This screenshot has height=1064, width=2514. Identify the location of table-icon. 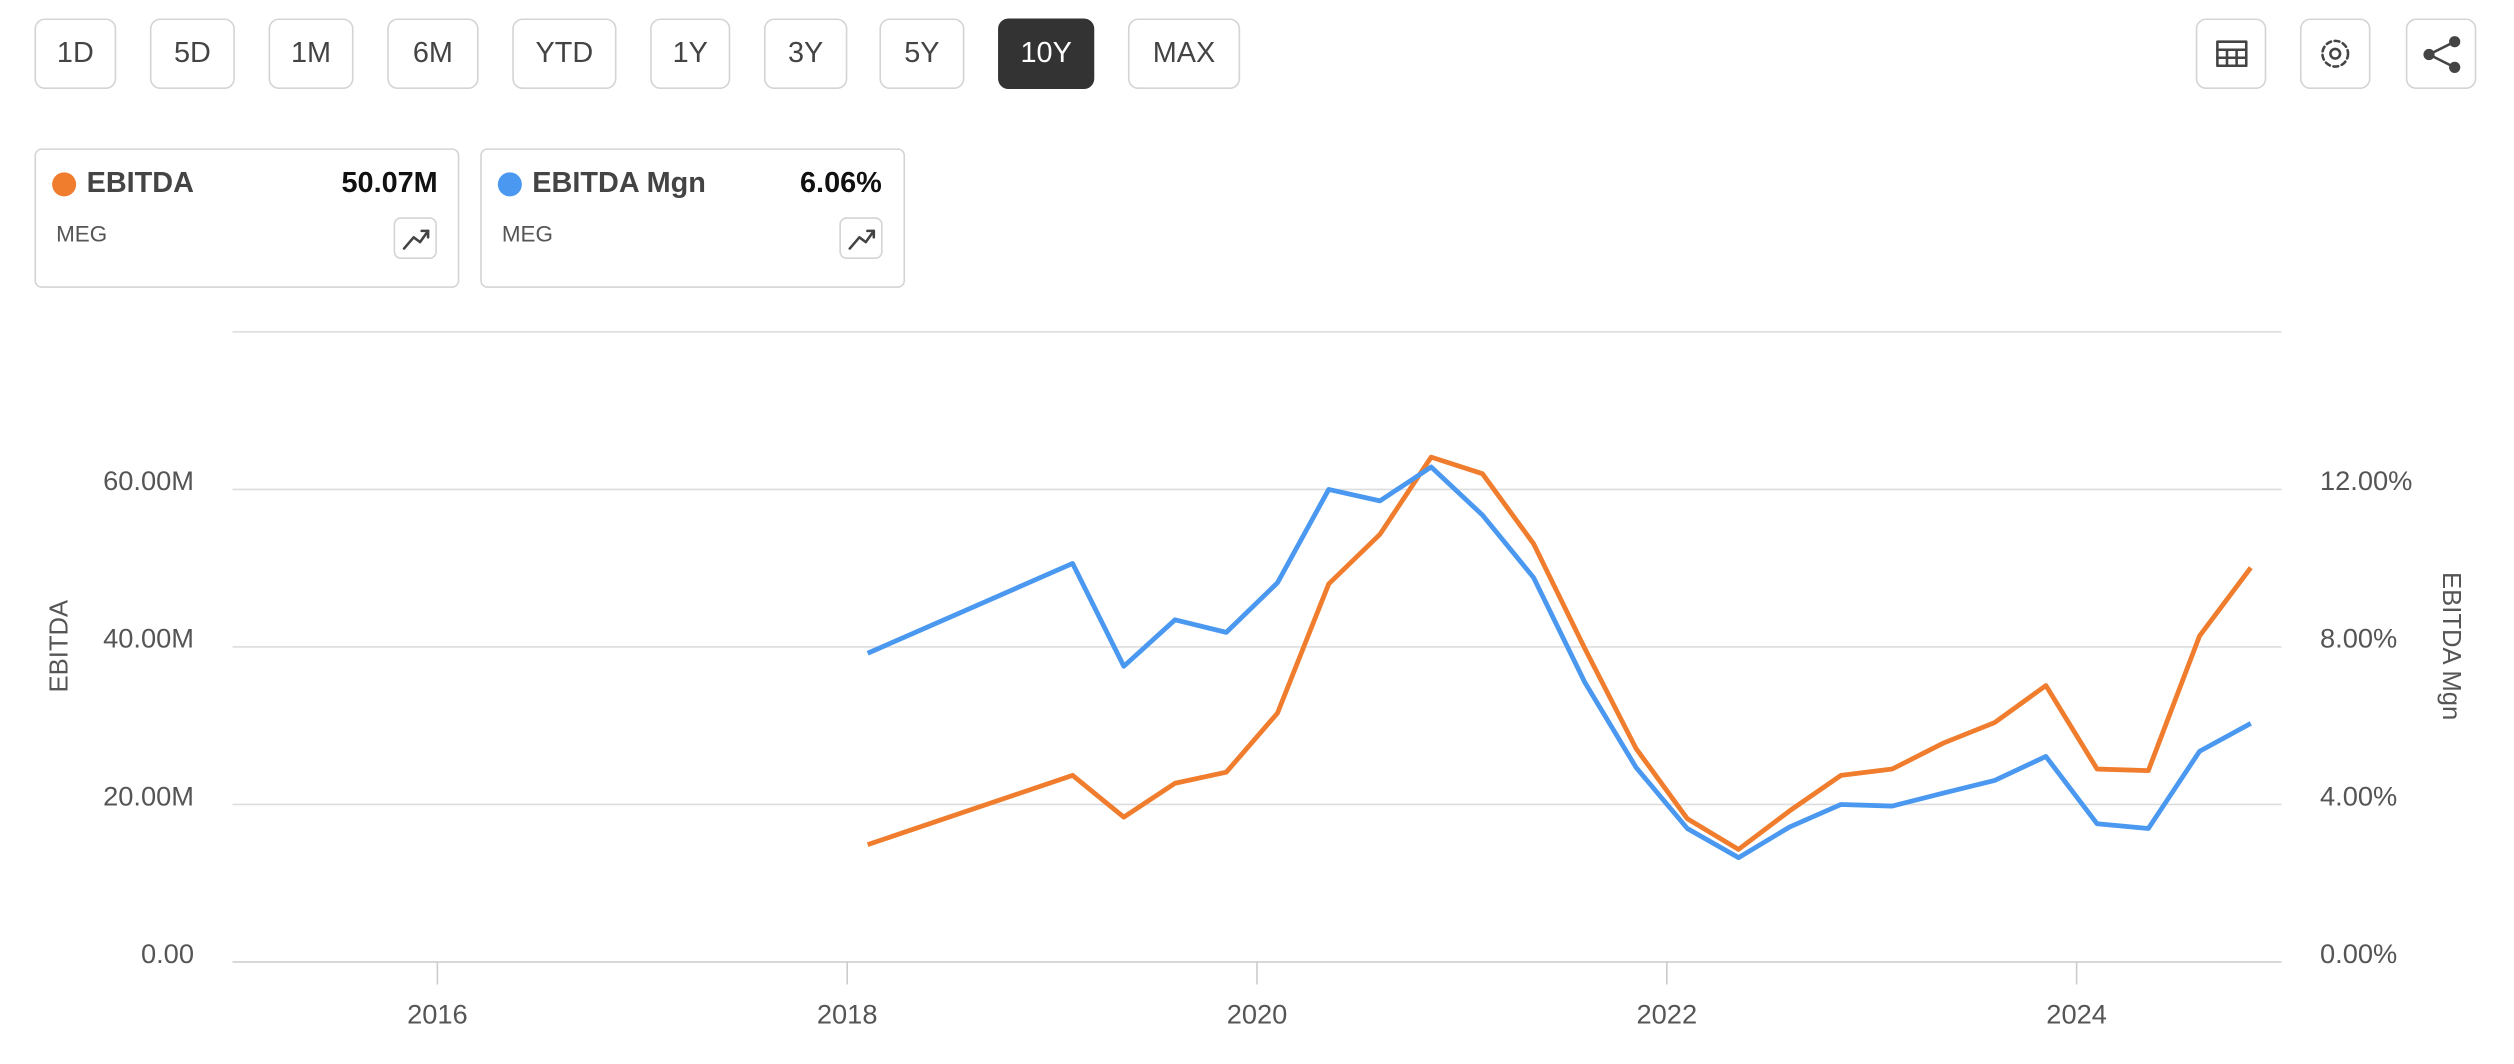
(2232, 54).